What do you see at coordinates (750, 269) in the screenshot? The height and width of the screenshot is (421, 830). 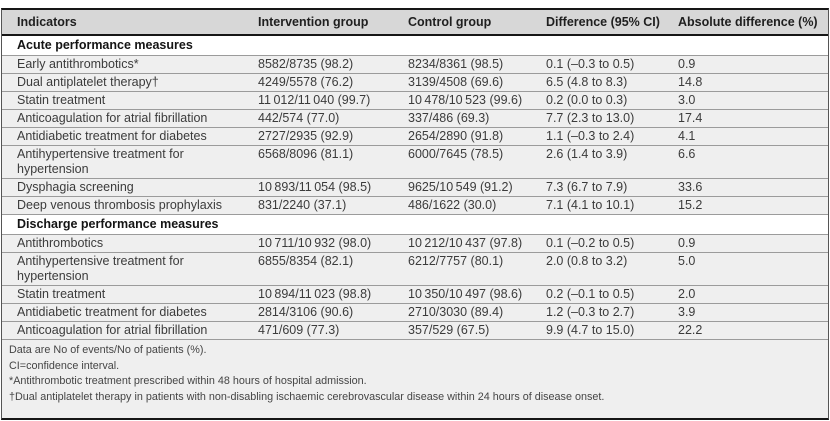 I see `absolute-difference-cell: 5.0` at bounding box center [750, 269].